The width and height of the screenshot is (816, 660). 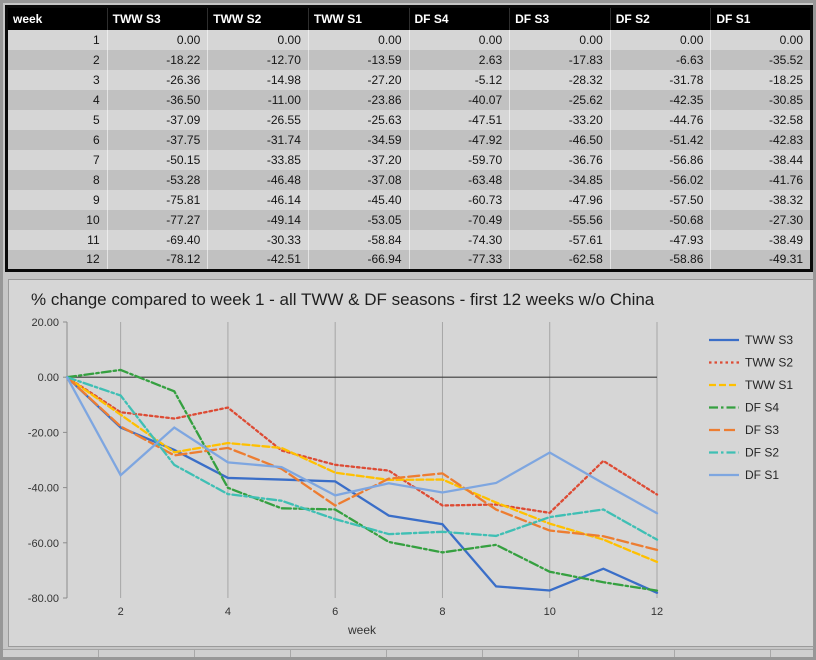 I want to click on week-cell: 9, so click(x=57, y=200).